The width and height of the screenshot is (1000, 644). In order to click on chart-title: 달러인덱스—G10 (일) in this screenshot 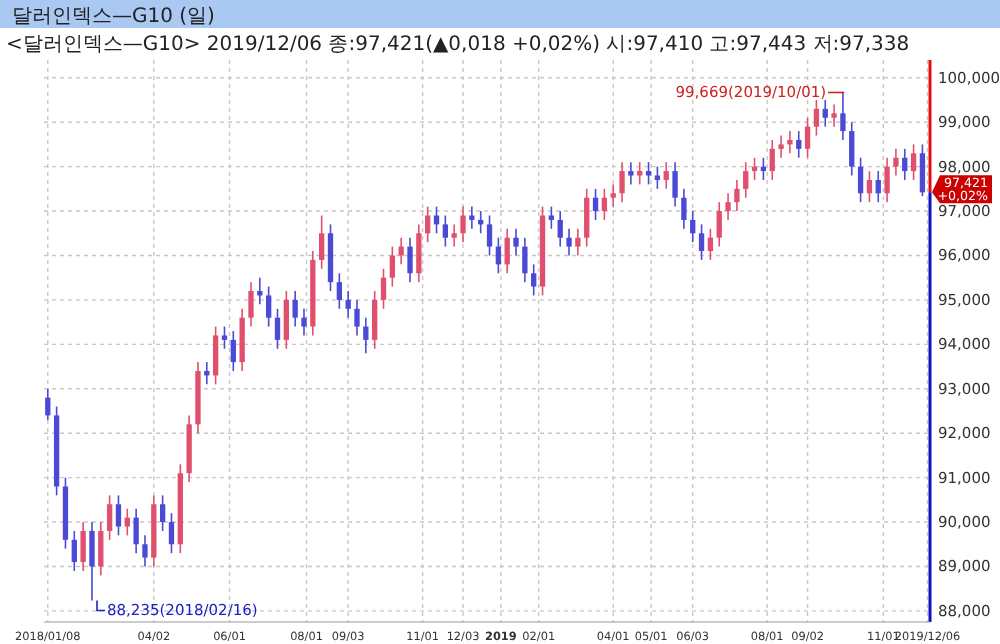, I will do `click(114, 17)`.